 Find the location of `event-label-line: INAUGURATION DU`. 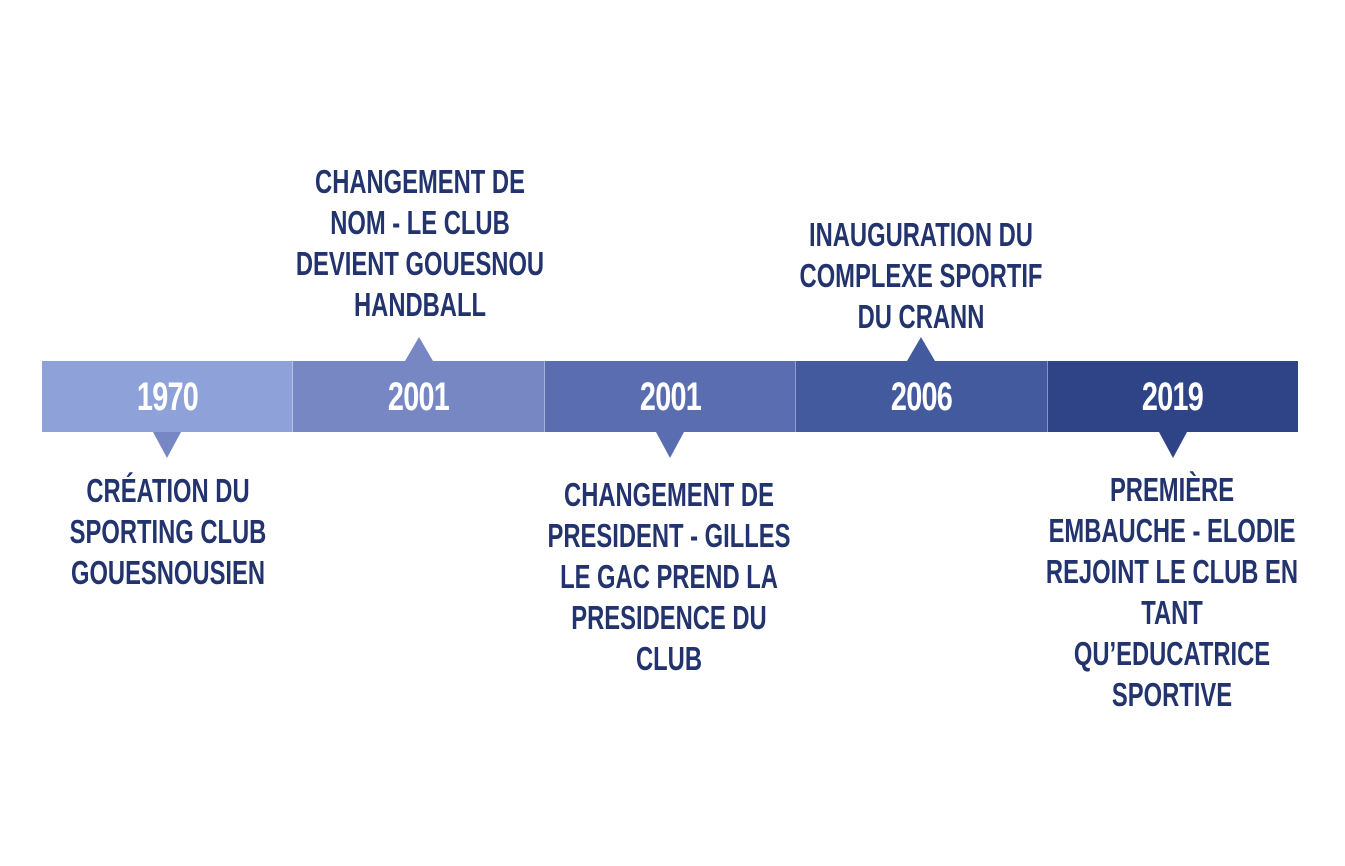

event-label-line: INAUGURATION DU is located at coordinates (921, 234).